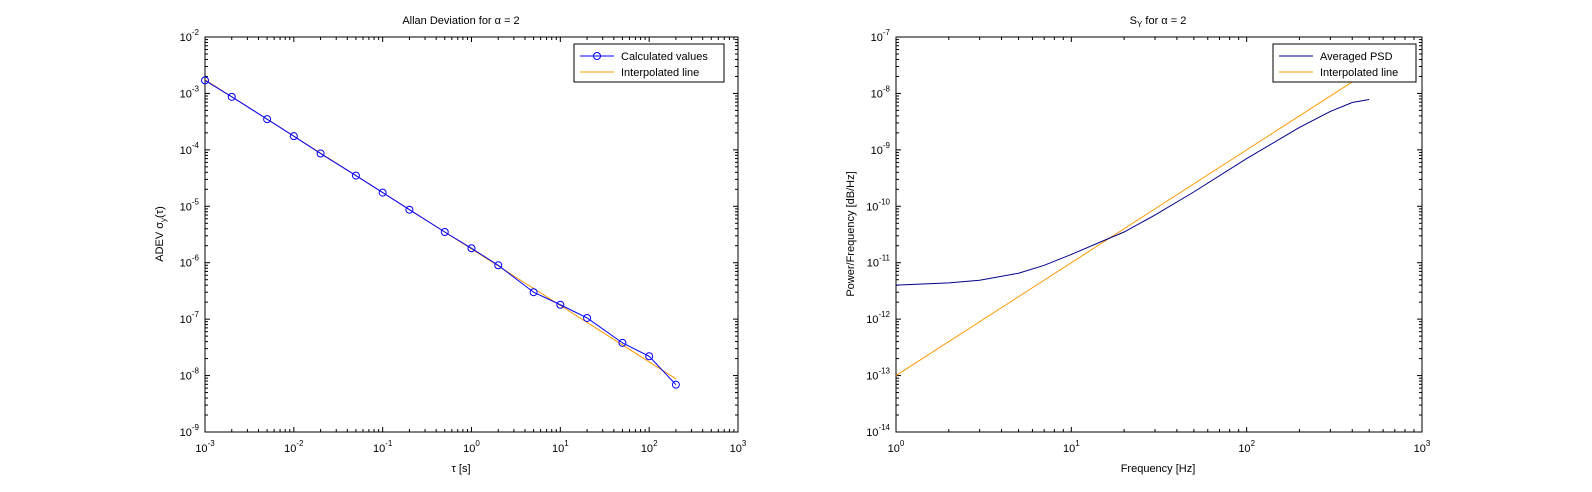 This screenshot has width=1592, height=492. I want to click on psd-legend-box, so click(1344, 63).